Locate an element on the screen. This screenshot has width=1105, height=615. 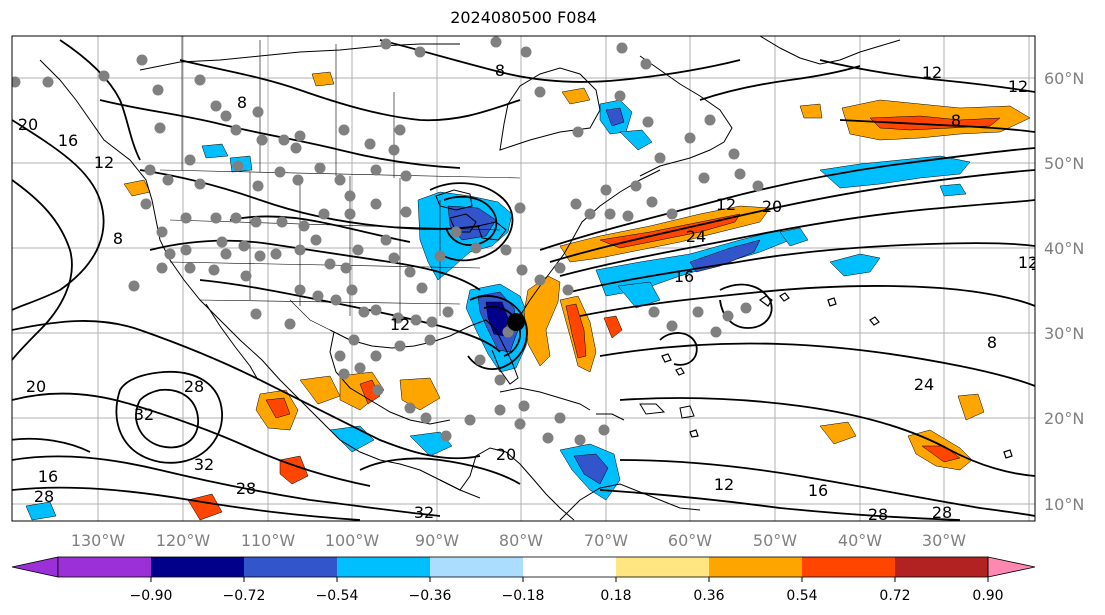
longitude-label: 90°W is located at coordinates (437, 540).